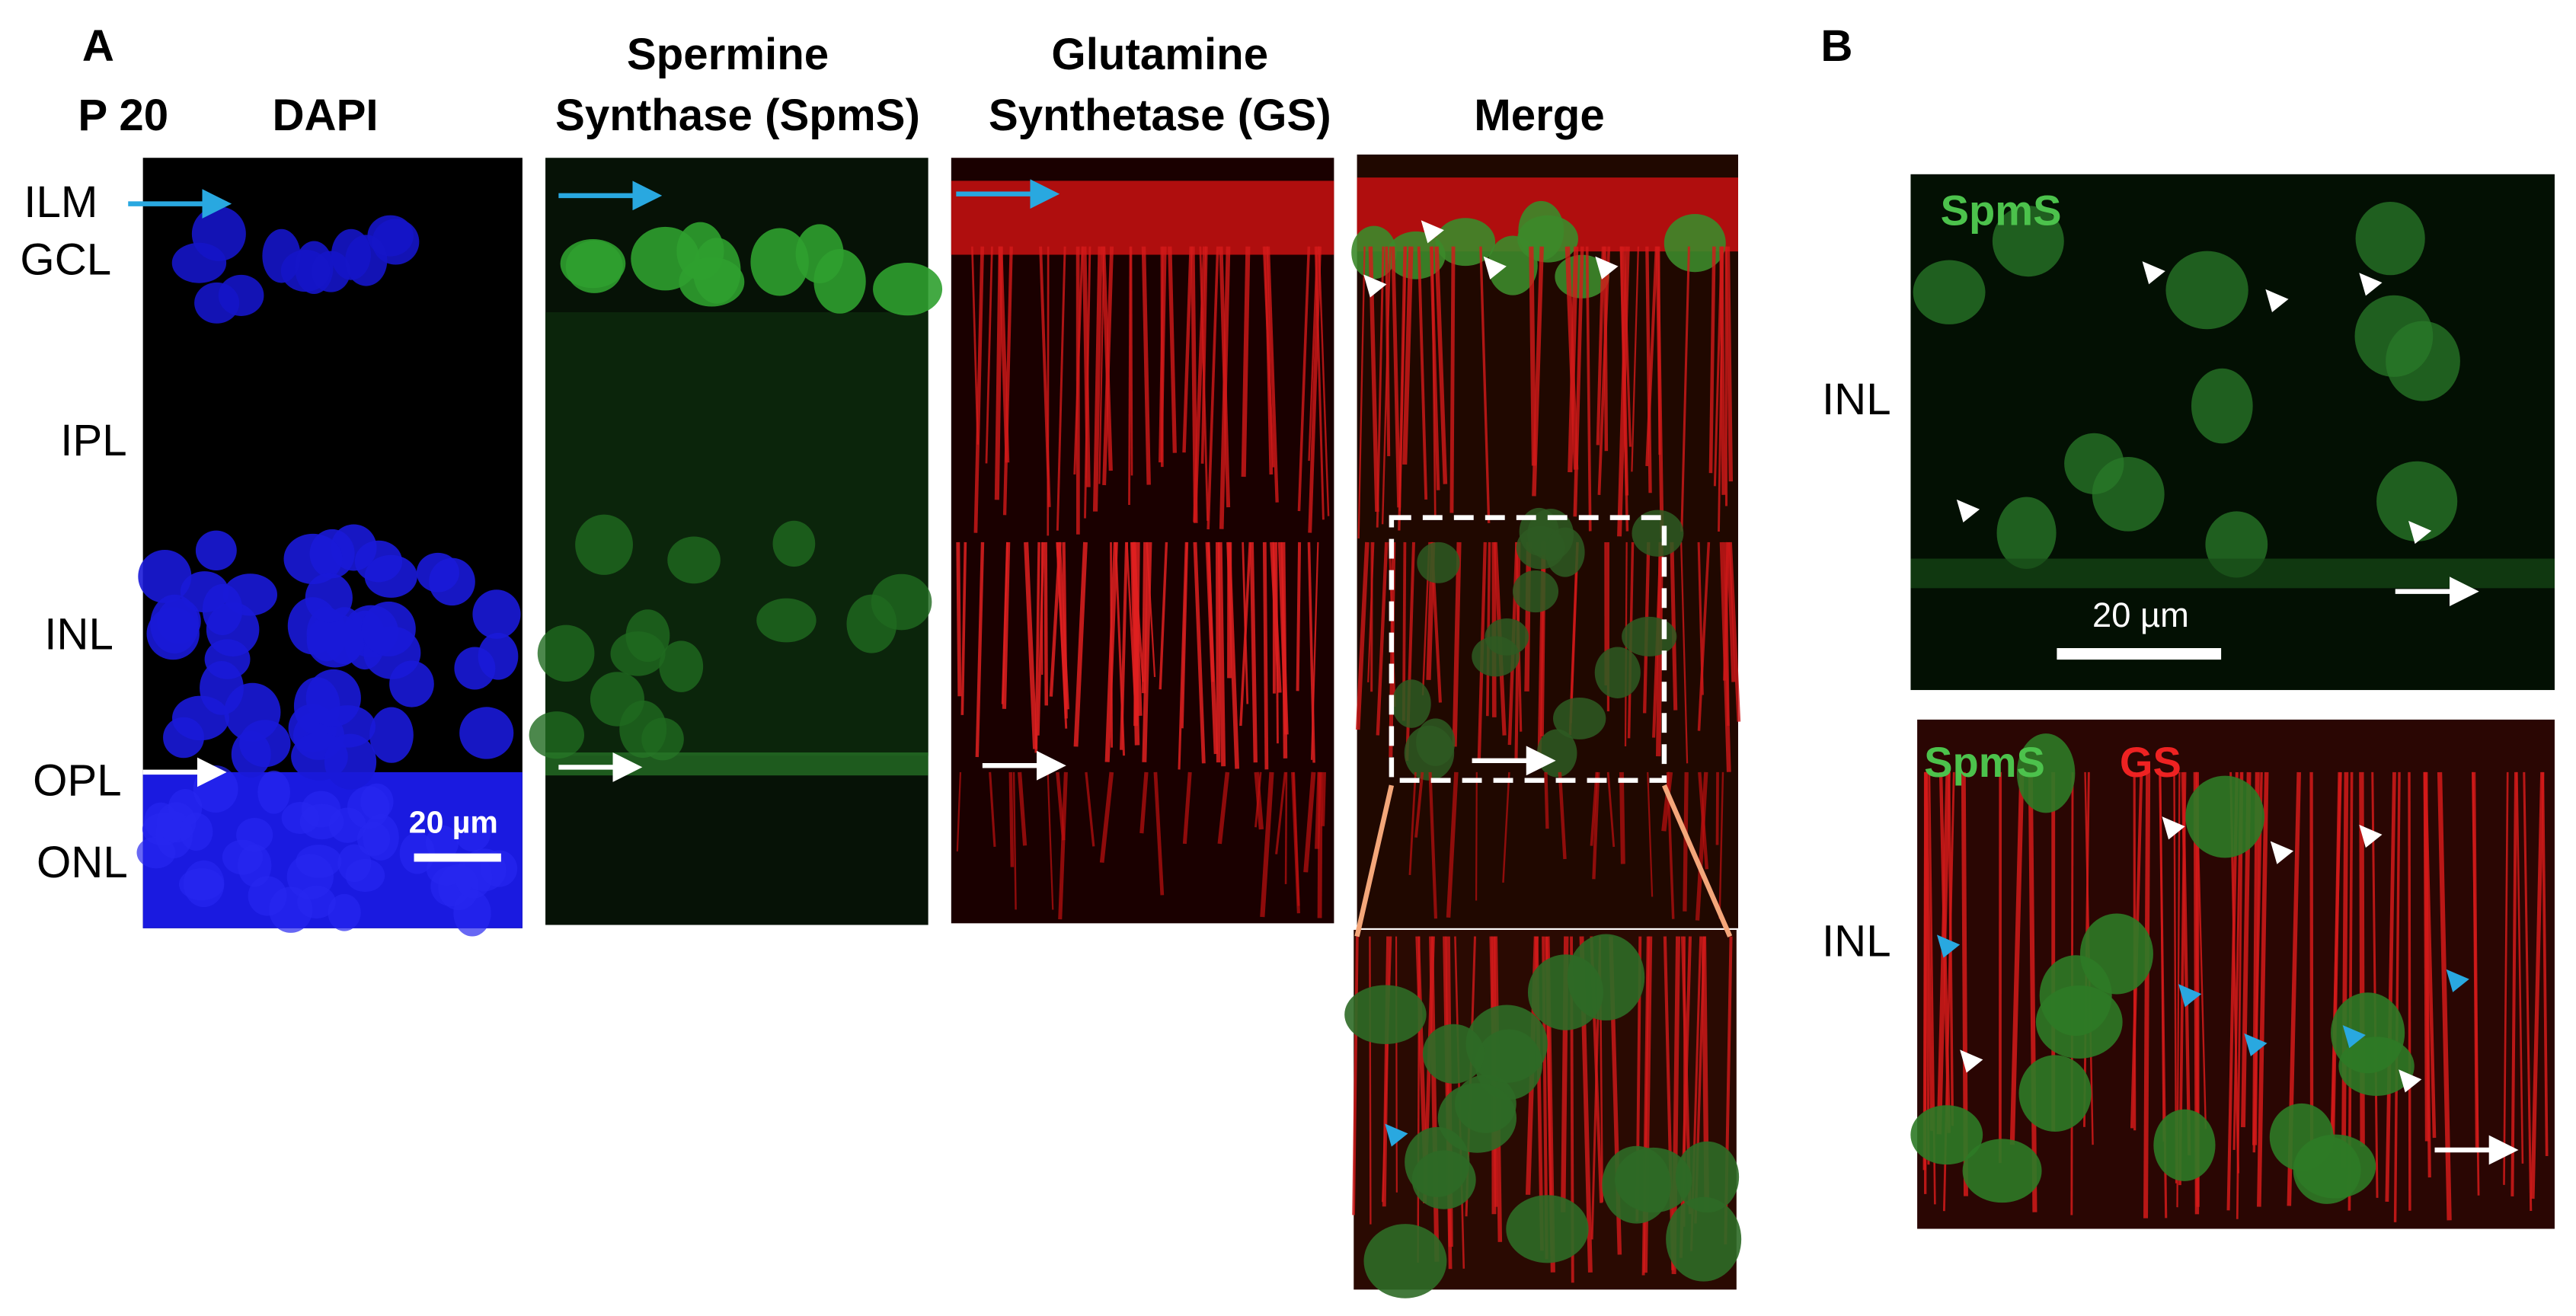 The height and width of the screenshot is (1316, 2576). I want to click on zoom-line, so click(1697, 860).